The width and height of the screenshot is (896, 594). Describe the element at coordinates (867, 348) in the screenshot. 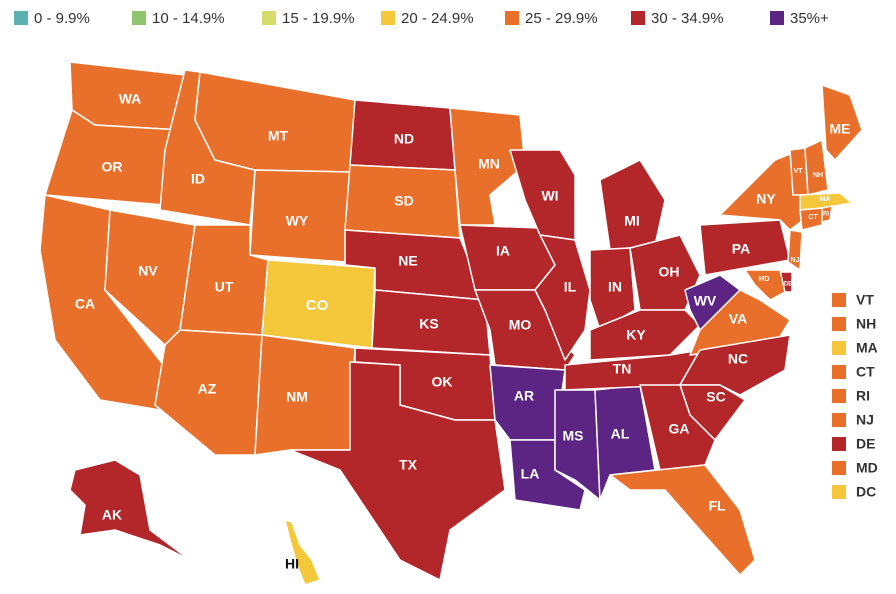

I see `small-state-label: MA` at that location.